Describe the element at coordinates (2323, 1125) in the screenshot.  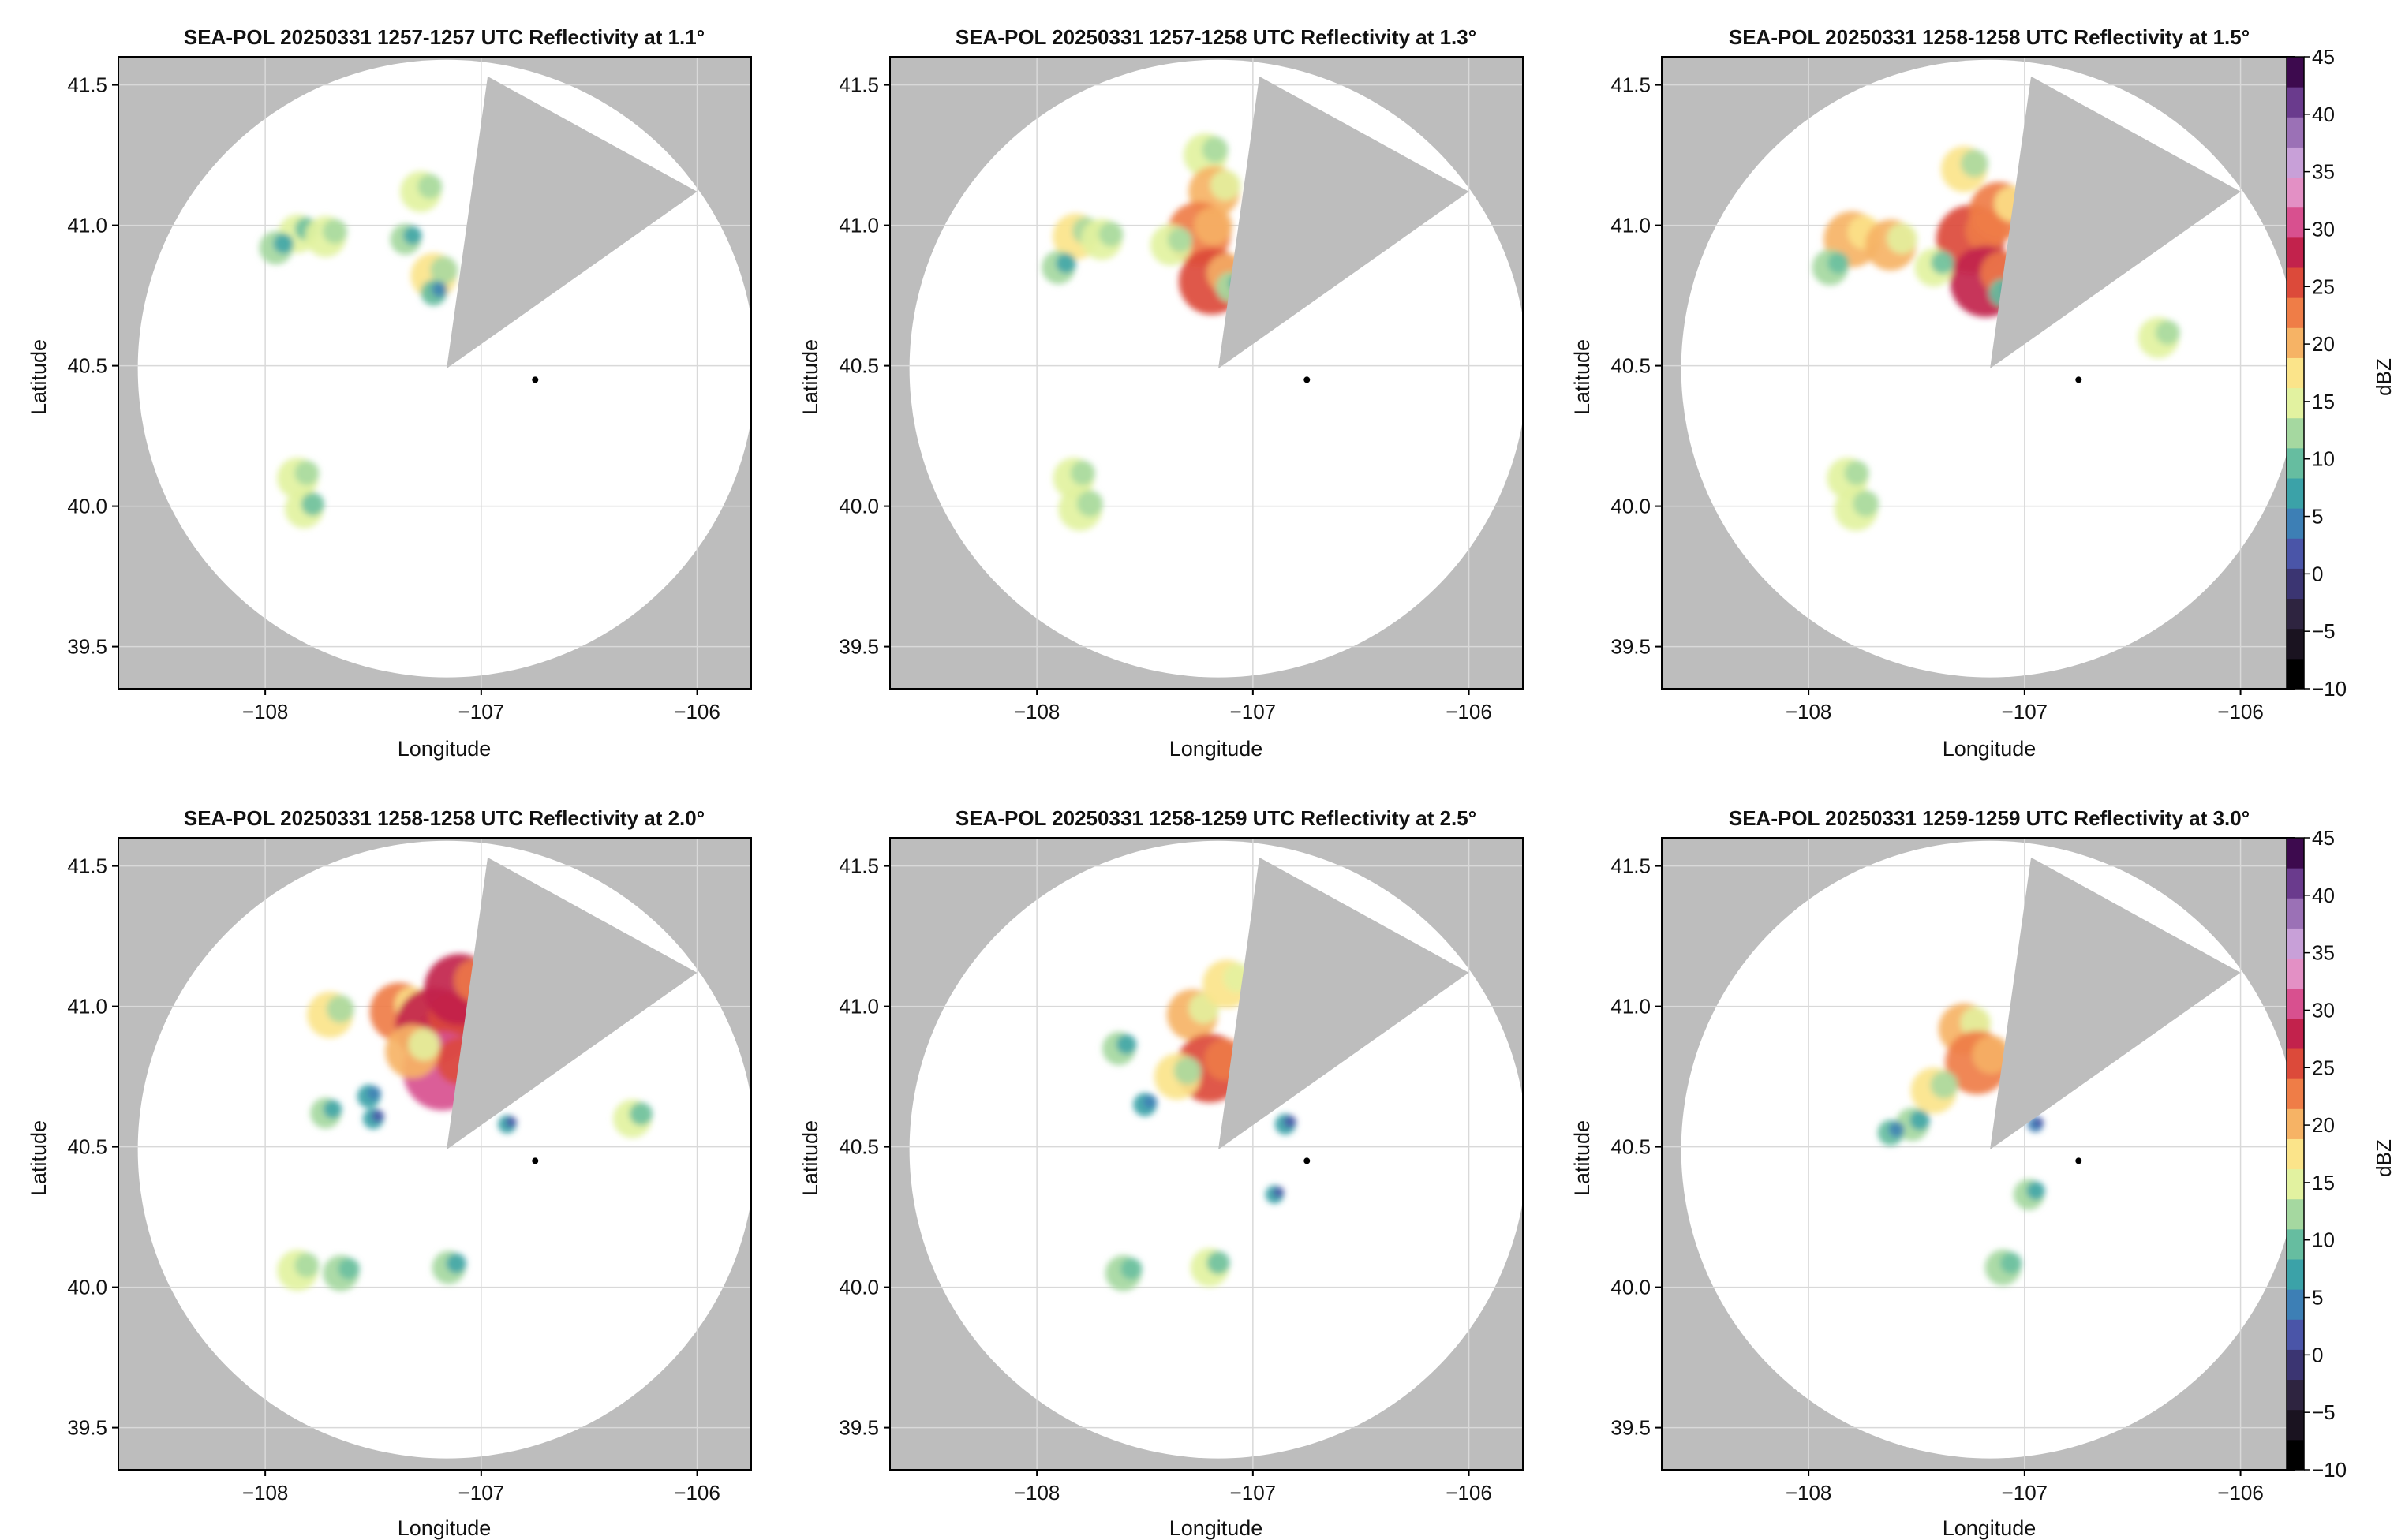
I see `colorbar-tick-label: 20` at that location.